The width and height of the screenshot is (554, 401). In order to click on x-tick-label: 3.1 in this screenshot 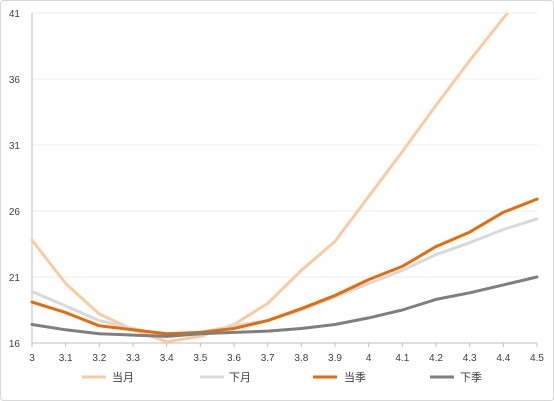, I will do `click(66, 358)`.